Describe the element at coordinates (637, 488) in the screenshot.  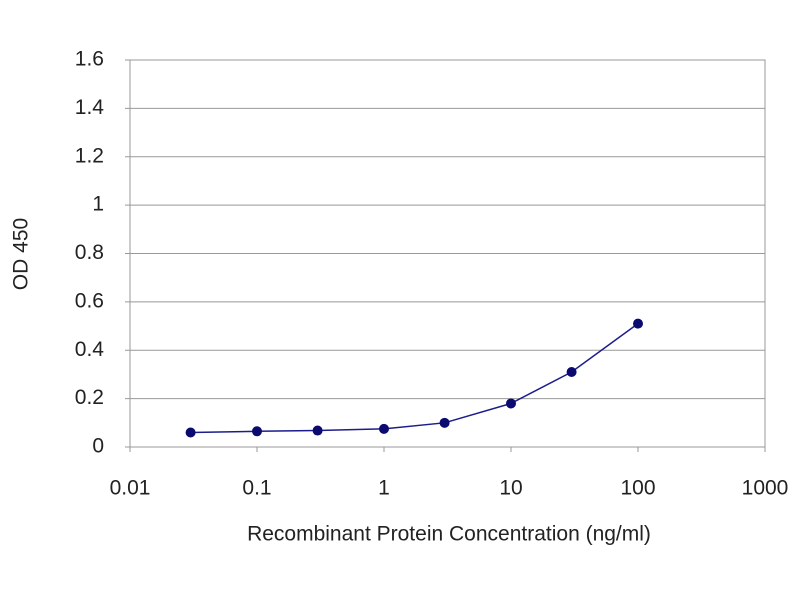
I see `x-tick-label: 100` at that location.